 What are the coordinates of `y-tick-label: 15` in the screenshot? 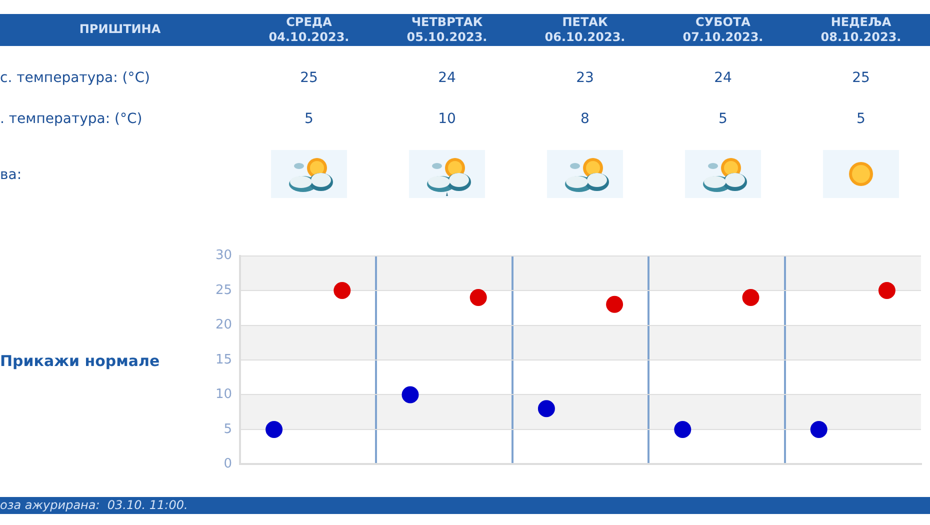 It's located at (223, 360).